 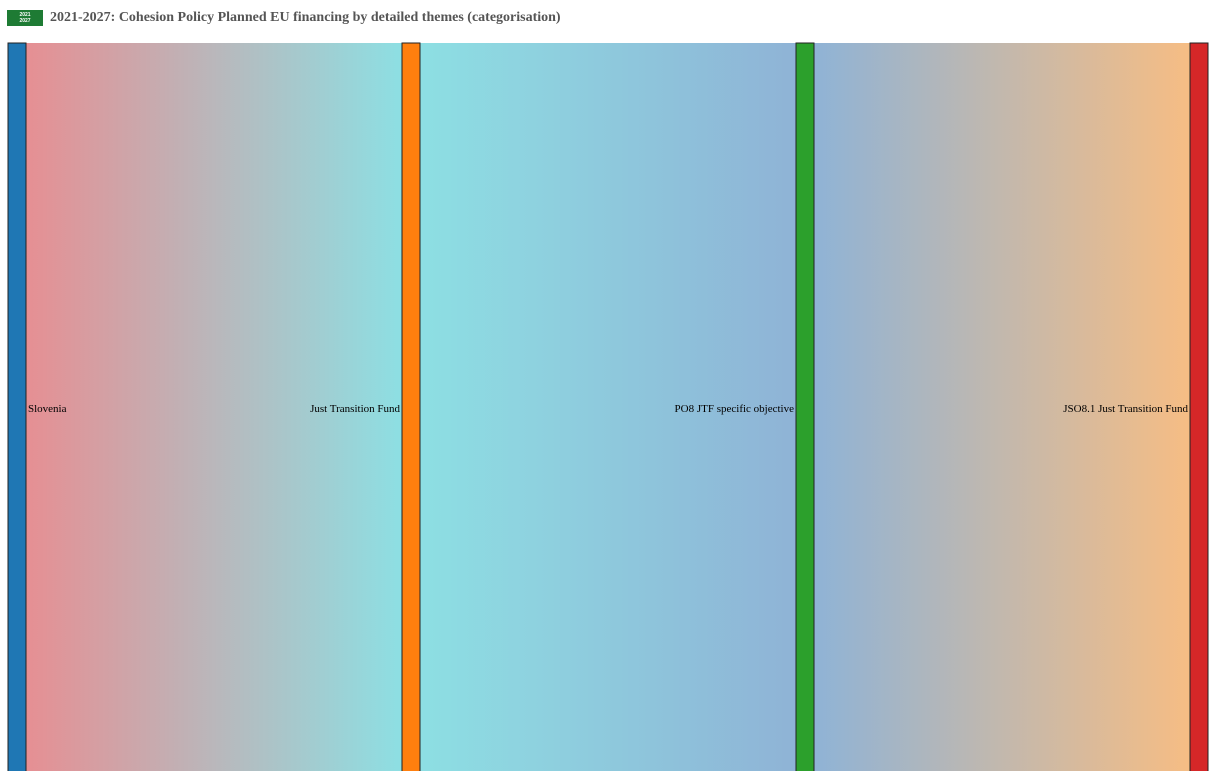 I want to click on period-badge-icon: 2021 2027, so click(x=25, y=18).